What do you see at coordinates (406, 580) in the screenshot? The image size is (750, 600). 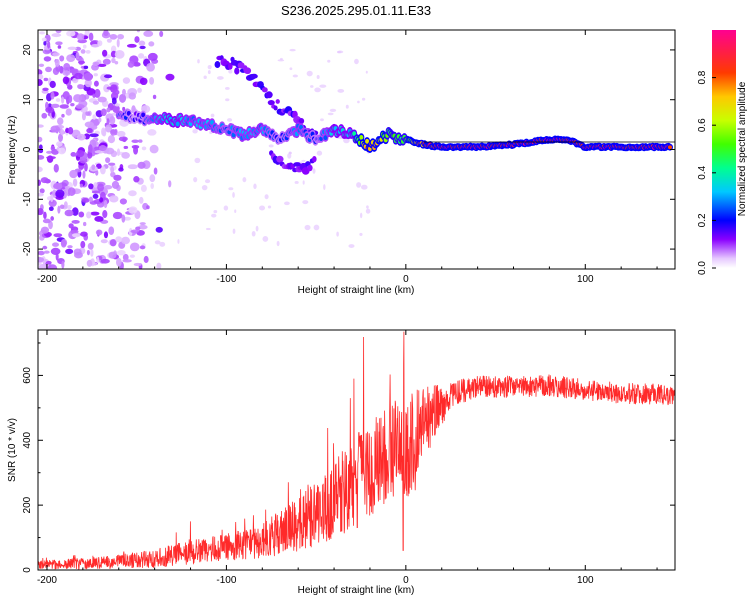 I see `snr-x-tick-label: 0` at bounding box center [406, 580].